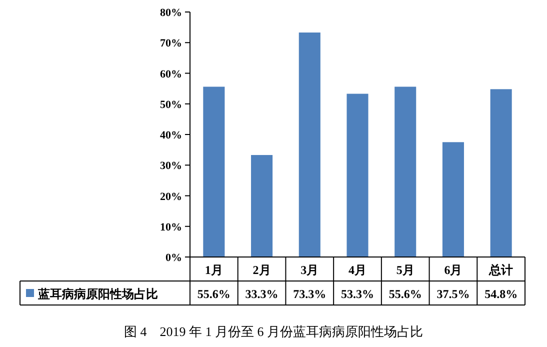  I want to click on data-label: 33.3%, so click(261, 294).